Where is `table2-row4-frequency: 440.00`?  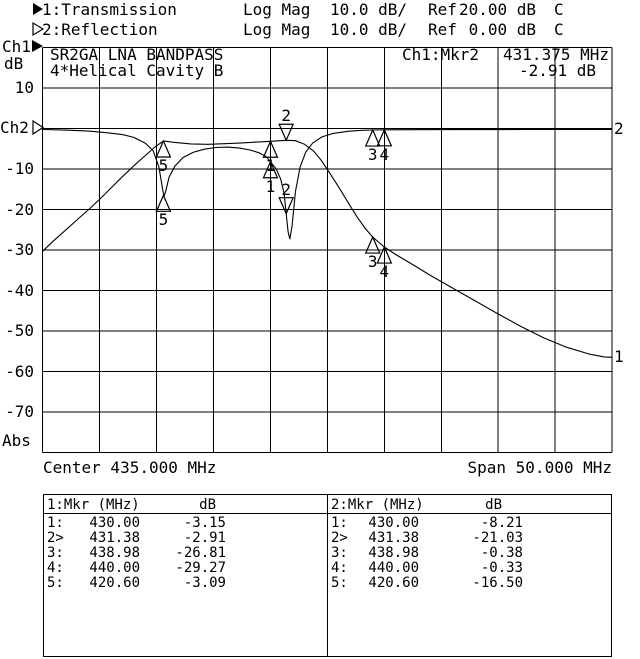
table2-row4-frequency: 440.00 is located at coordinates (393, 568).